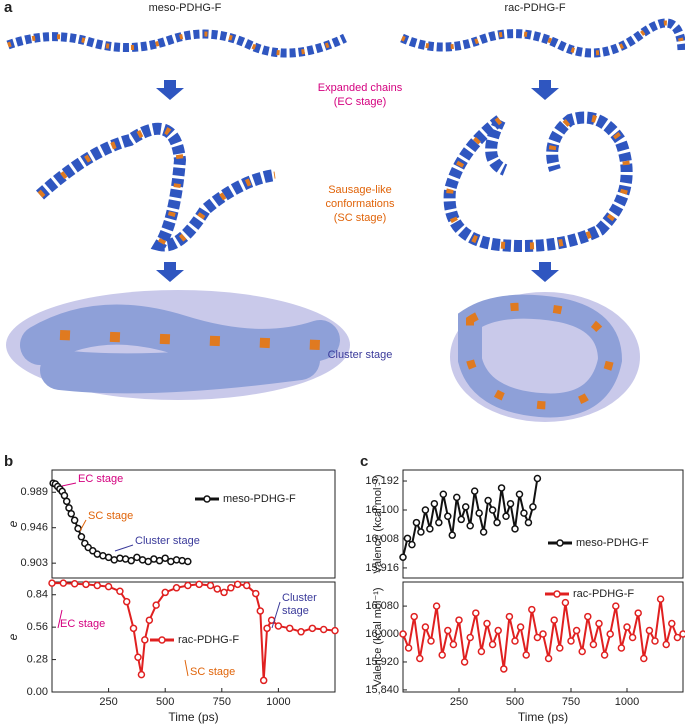 The height and width of the screenshot is (728, 685). What do you see at coordinates (612, 543) in the screenshot?
I see `legend-label: meso-PDHG-F` at bounding box center [612, 543].